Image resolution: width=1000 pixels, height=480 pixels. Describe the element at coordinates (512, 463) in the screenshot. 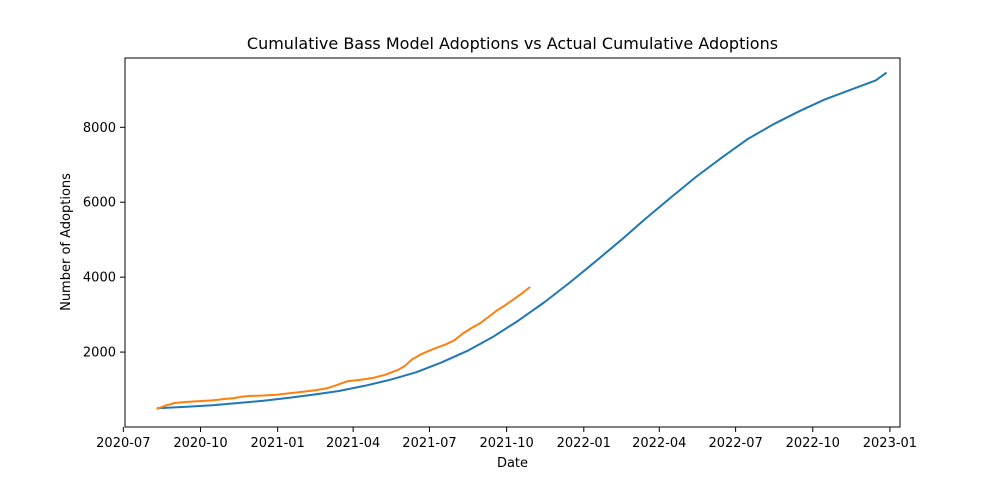

I see `x-axis-label: Date` at that location.